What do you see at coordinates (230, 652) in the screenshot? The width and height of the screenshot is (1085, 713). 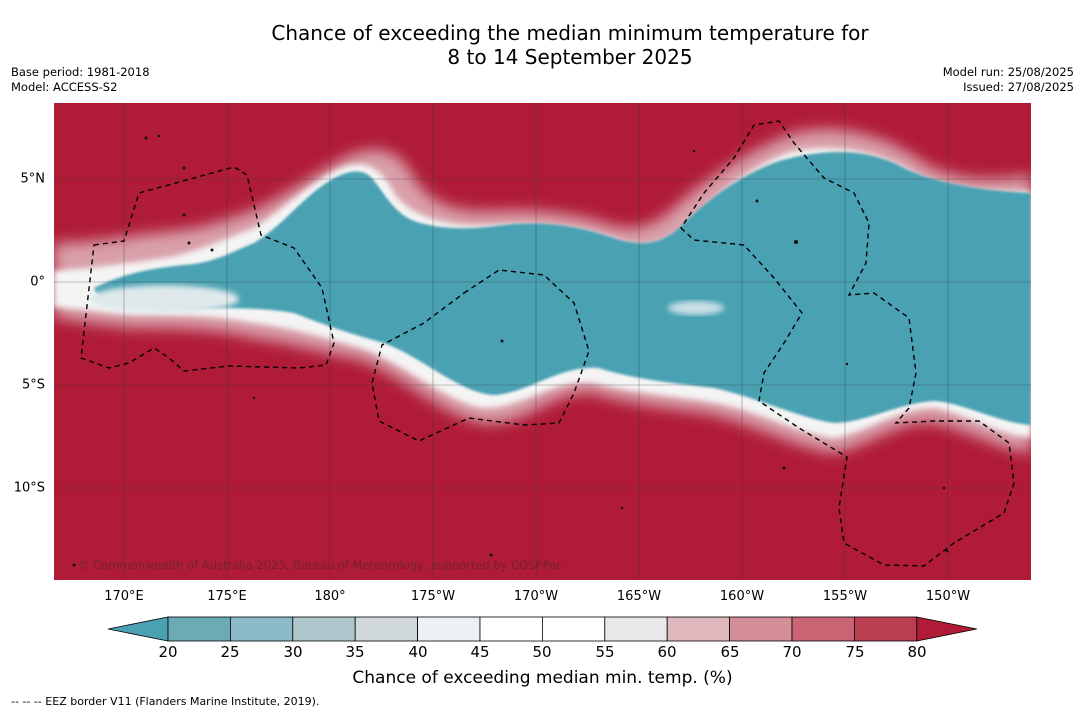 I see `colorbar-tick-25: 25` at bounding box center [230, 652].